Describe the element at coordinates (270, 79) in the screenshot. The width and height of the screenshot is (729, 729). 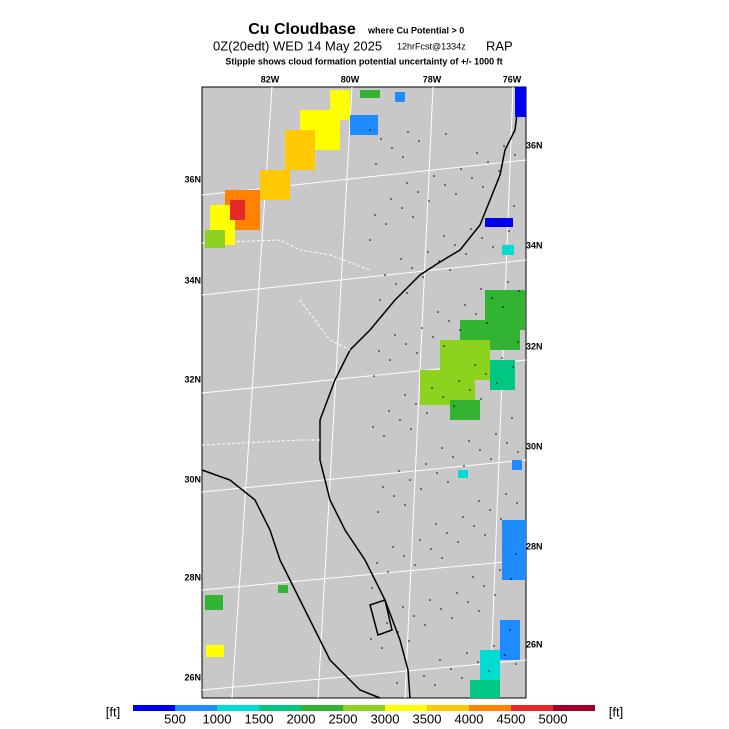
I see `lon-label: 82W` at that location.